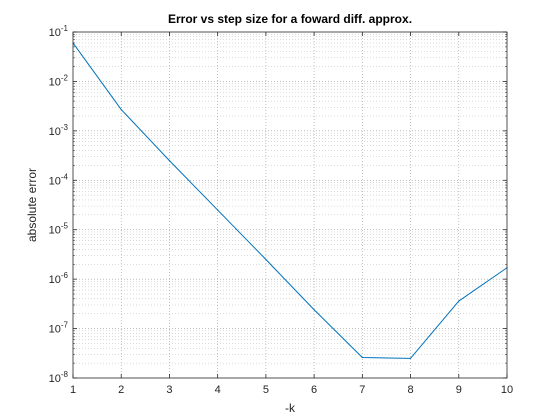  I want to click on x-tick-label: 2, so click(121, 390).